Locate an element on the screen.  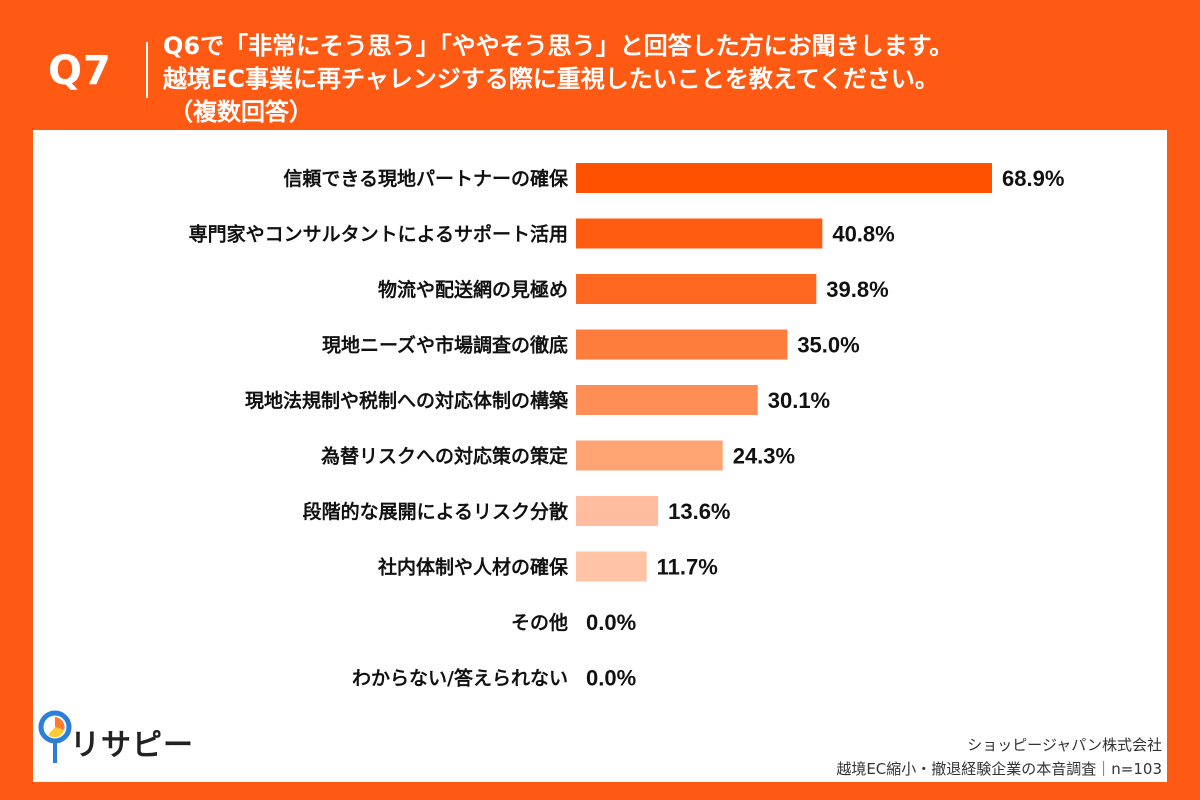
value-label: 40.8% is located at coordinates (863, 234).